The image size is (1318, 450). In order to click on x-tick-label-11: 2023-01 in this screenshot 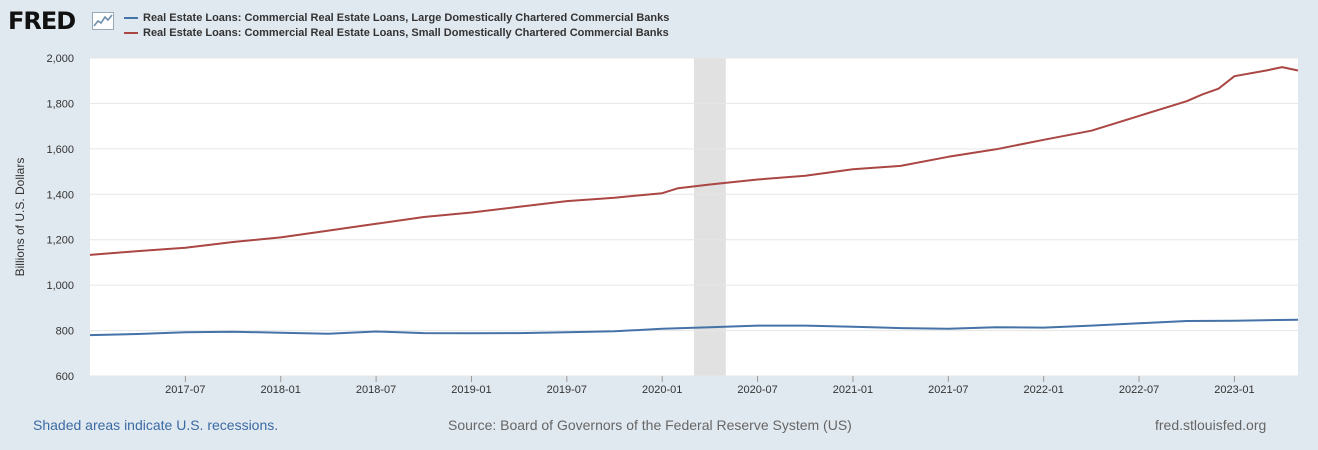, I will do `click(1234, 390)`.